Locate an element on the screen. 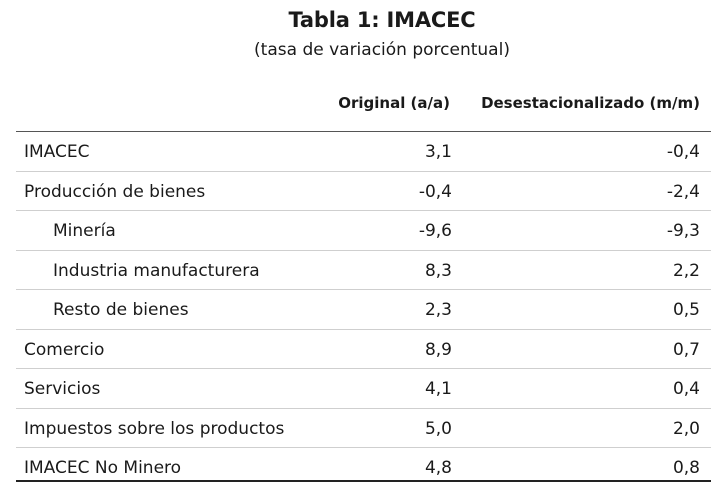 The image size is (727, 488). row-value-desestacionalizado: 0,5 is located at coordinates (686, 310).